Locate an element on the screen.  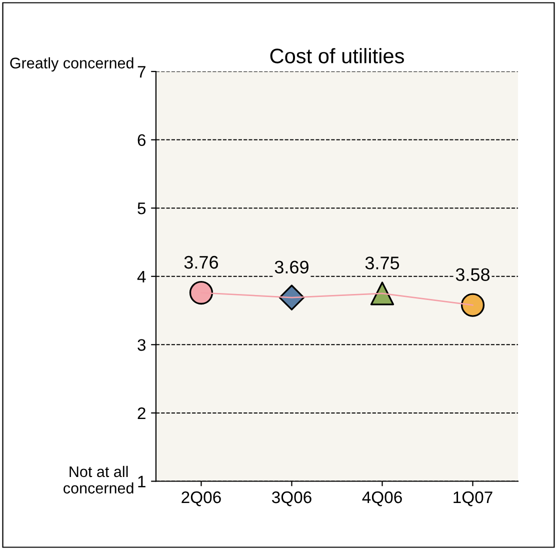
y-tick-label: 1 is located at coordinates (142, 482).